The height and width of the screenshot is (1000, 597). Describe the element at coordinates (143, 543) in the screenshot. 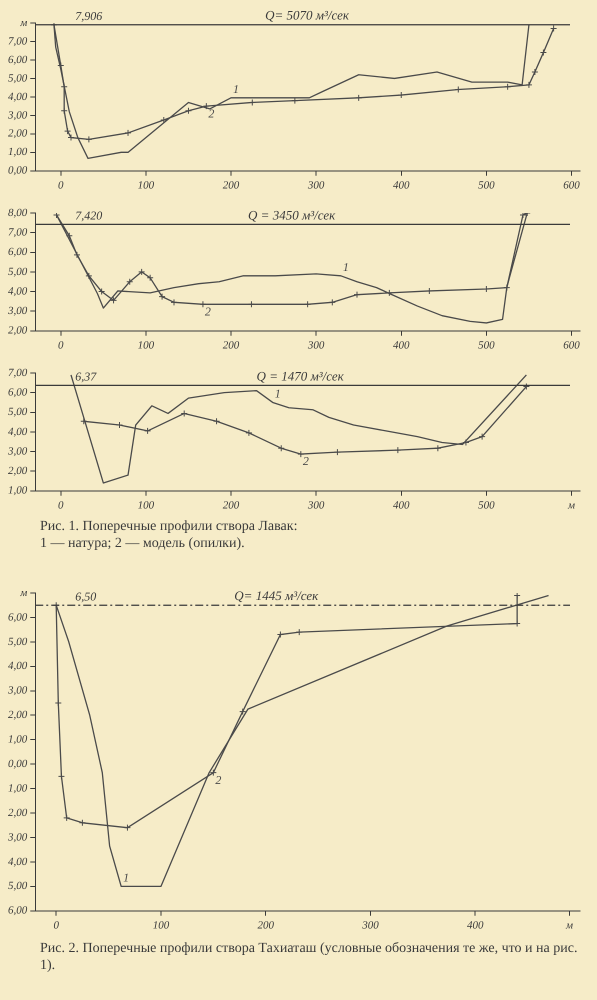

I see `text: 1 — натура; 2 — модель (опилки).` at that location.